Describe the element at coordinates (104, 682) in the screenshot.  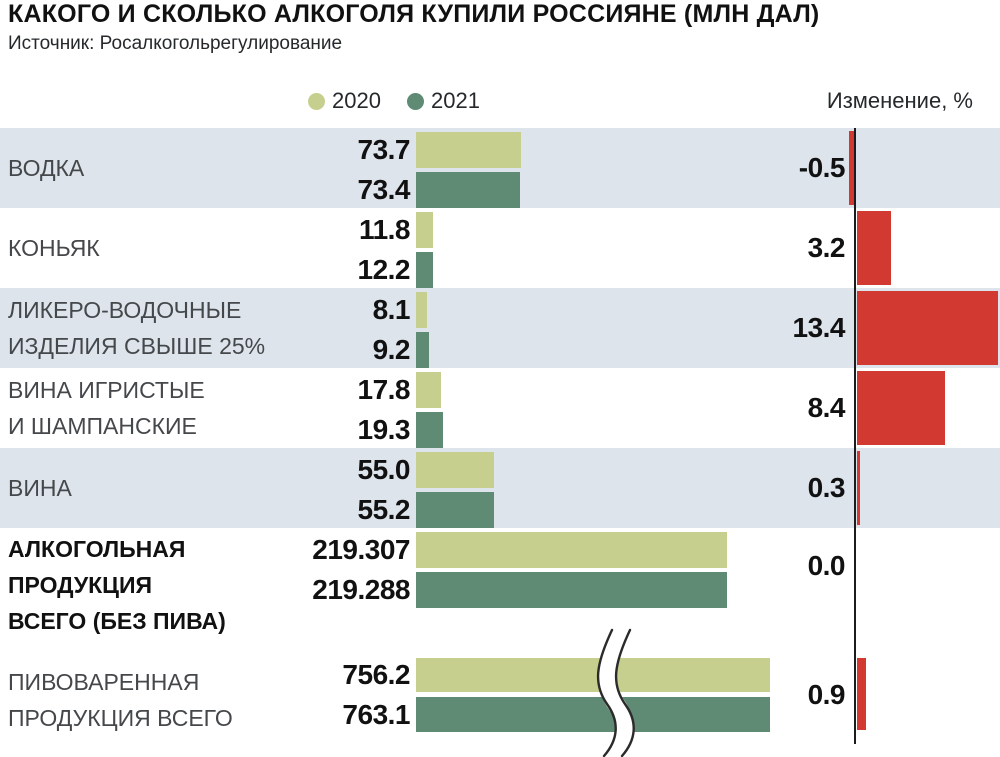
I see `category-label-line: ПИВОВАРЕННАЯ` at that location.